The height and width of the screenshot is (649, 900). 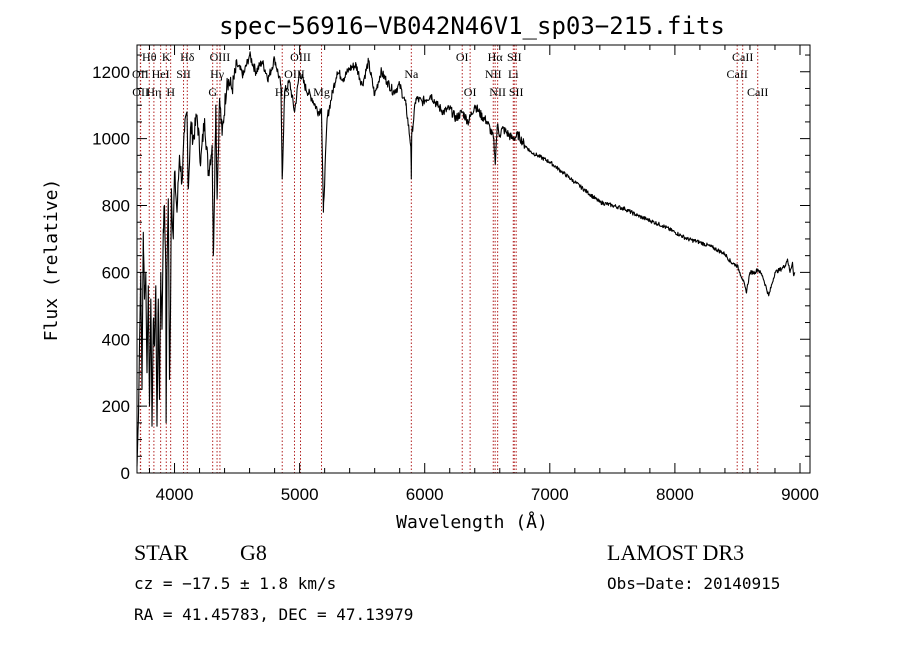 I want to click on x-tick-label: 8000, so click(x=675, y=494).